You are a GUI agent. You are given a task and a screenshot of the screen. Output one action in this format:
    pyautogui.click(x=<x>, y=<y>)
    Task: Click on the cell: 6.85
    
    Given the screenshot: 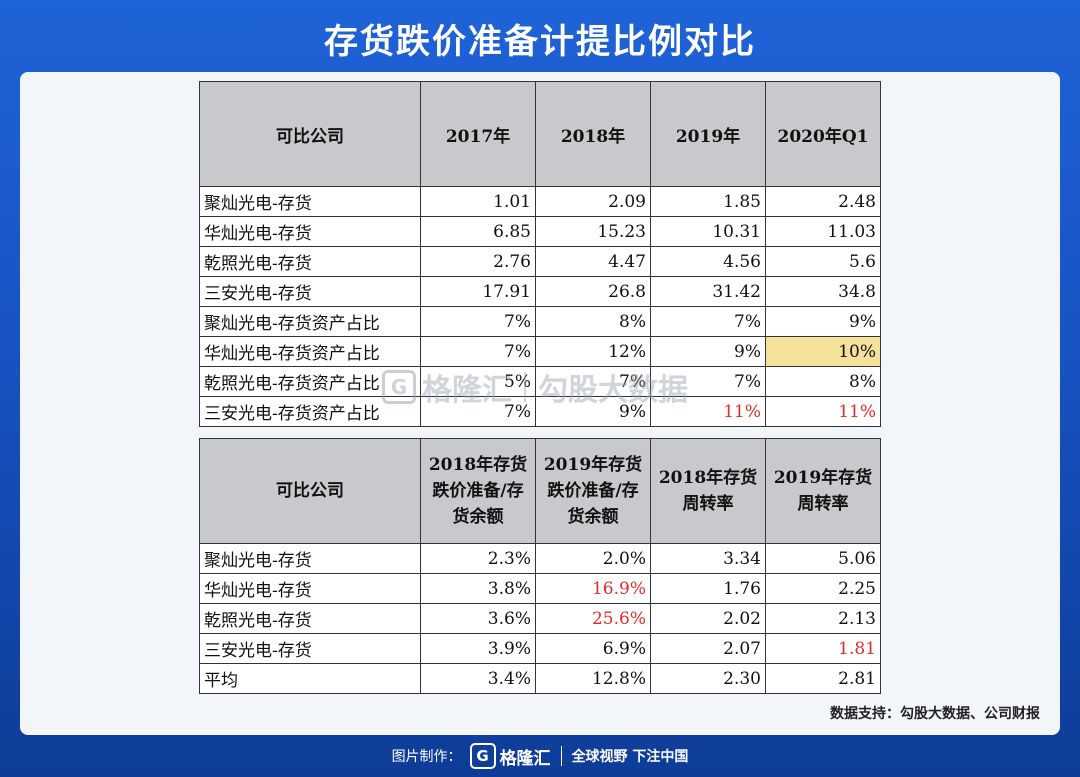 What is the action you would take?
    pyautogui.click(x=478, y=231)
    